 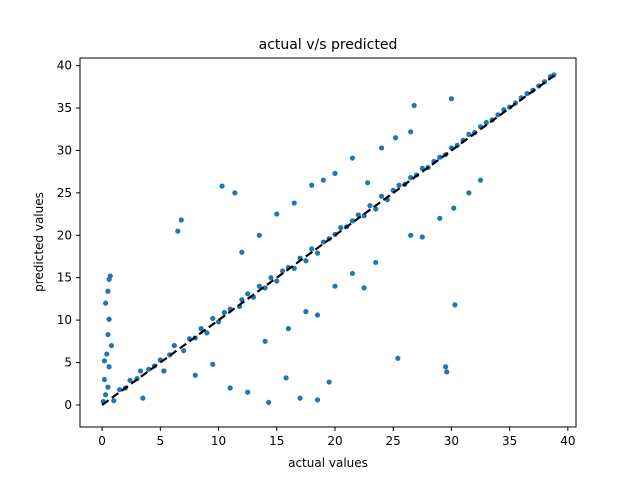 What do you see at coordinates (64, 66) in the screenshot?
I see `y-tick-label: 40` at bounding box center [64, 66].